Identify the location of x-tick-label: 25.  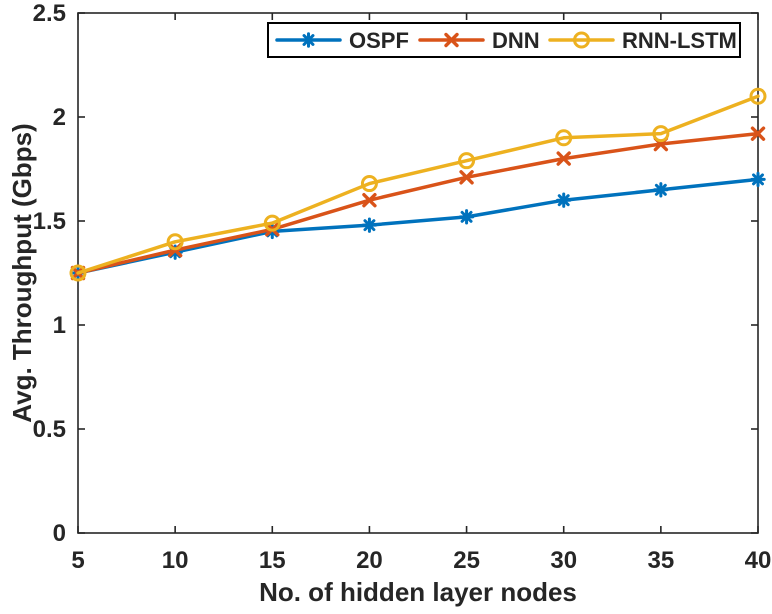
(466, 560).